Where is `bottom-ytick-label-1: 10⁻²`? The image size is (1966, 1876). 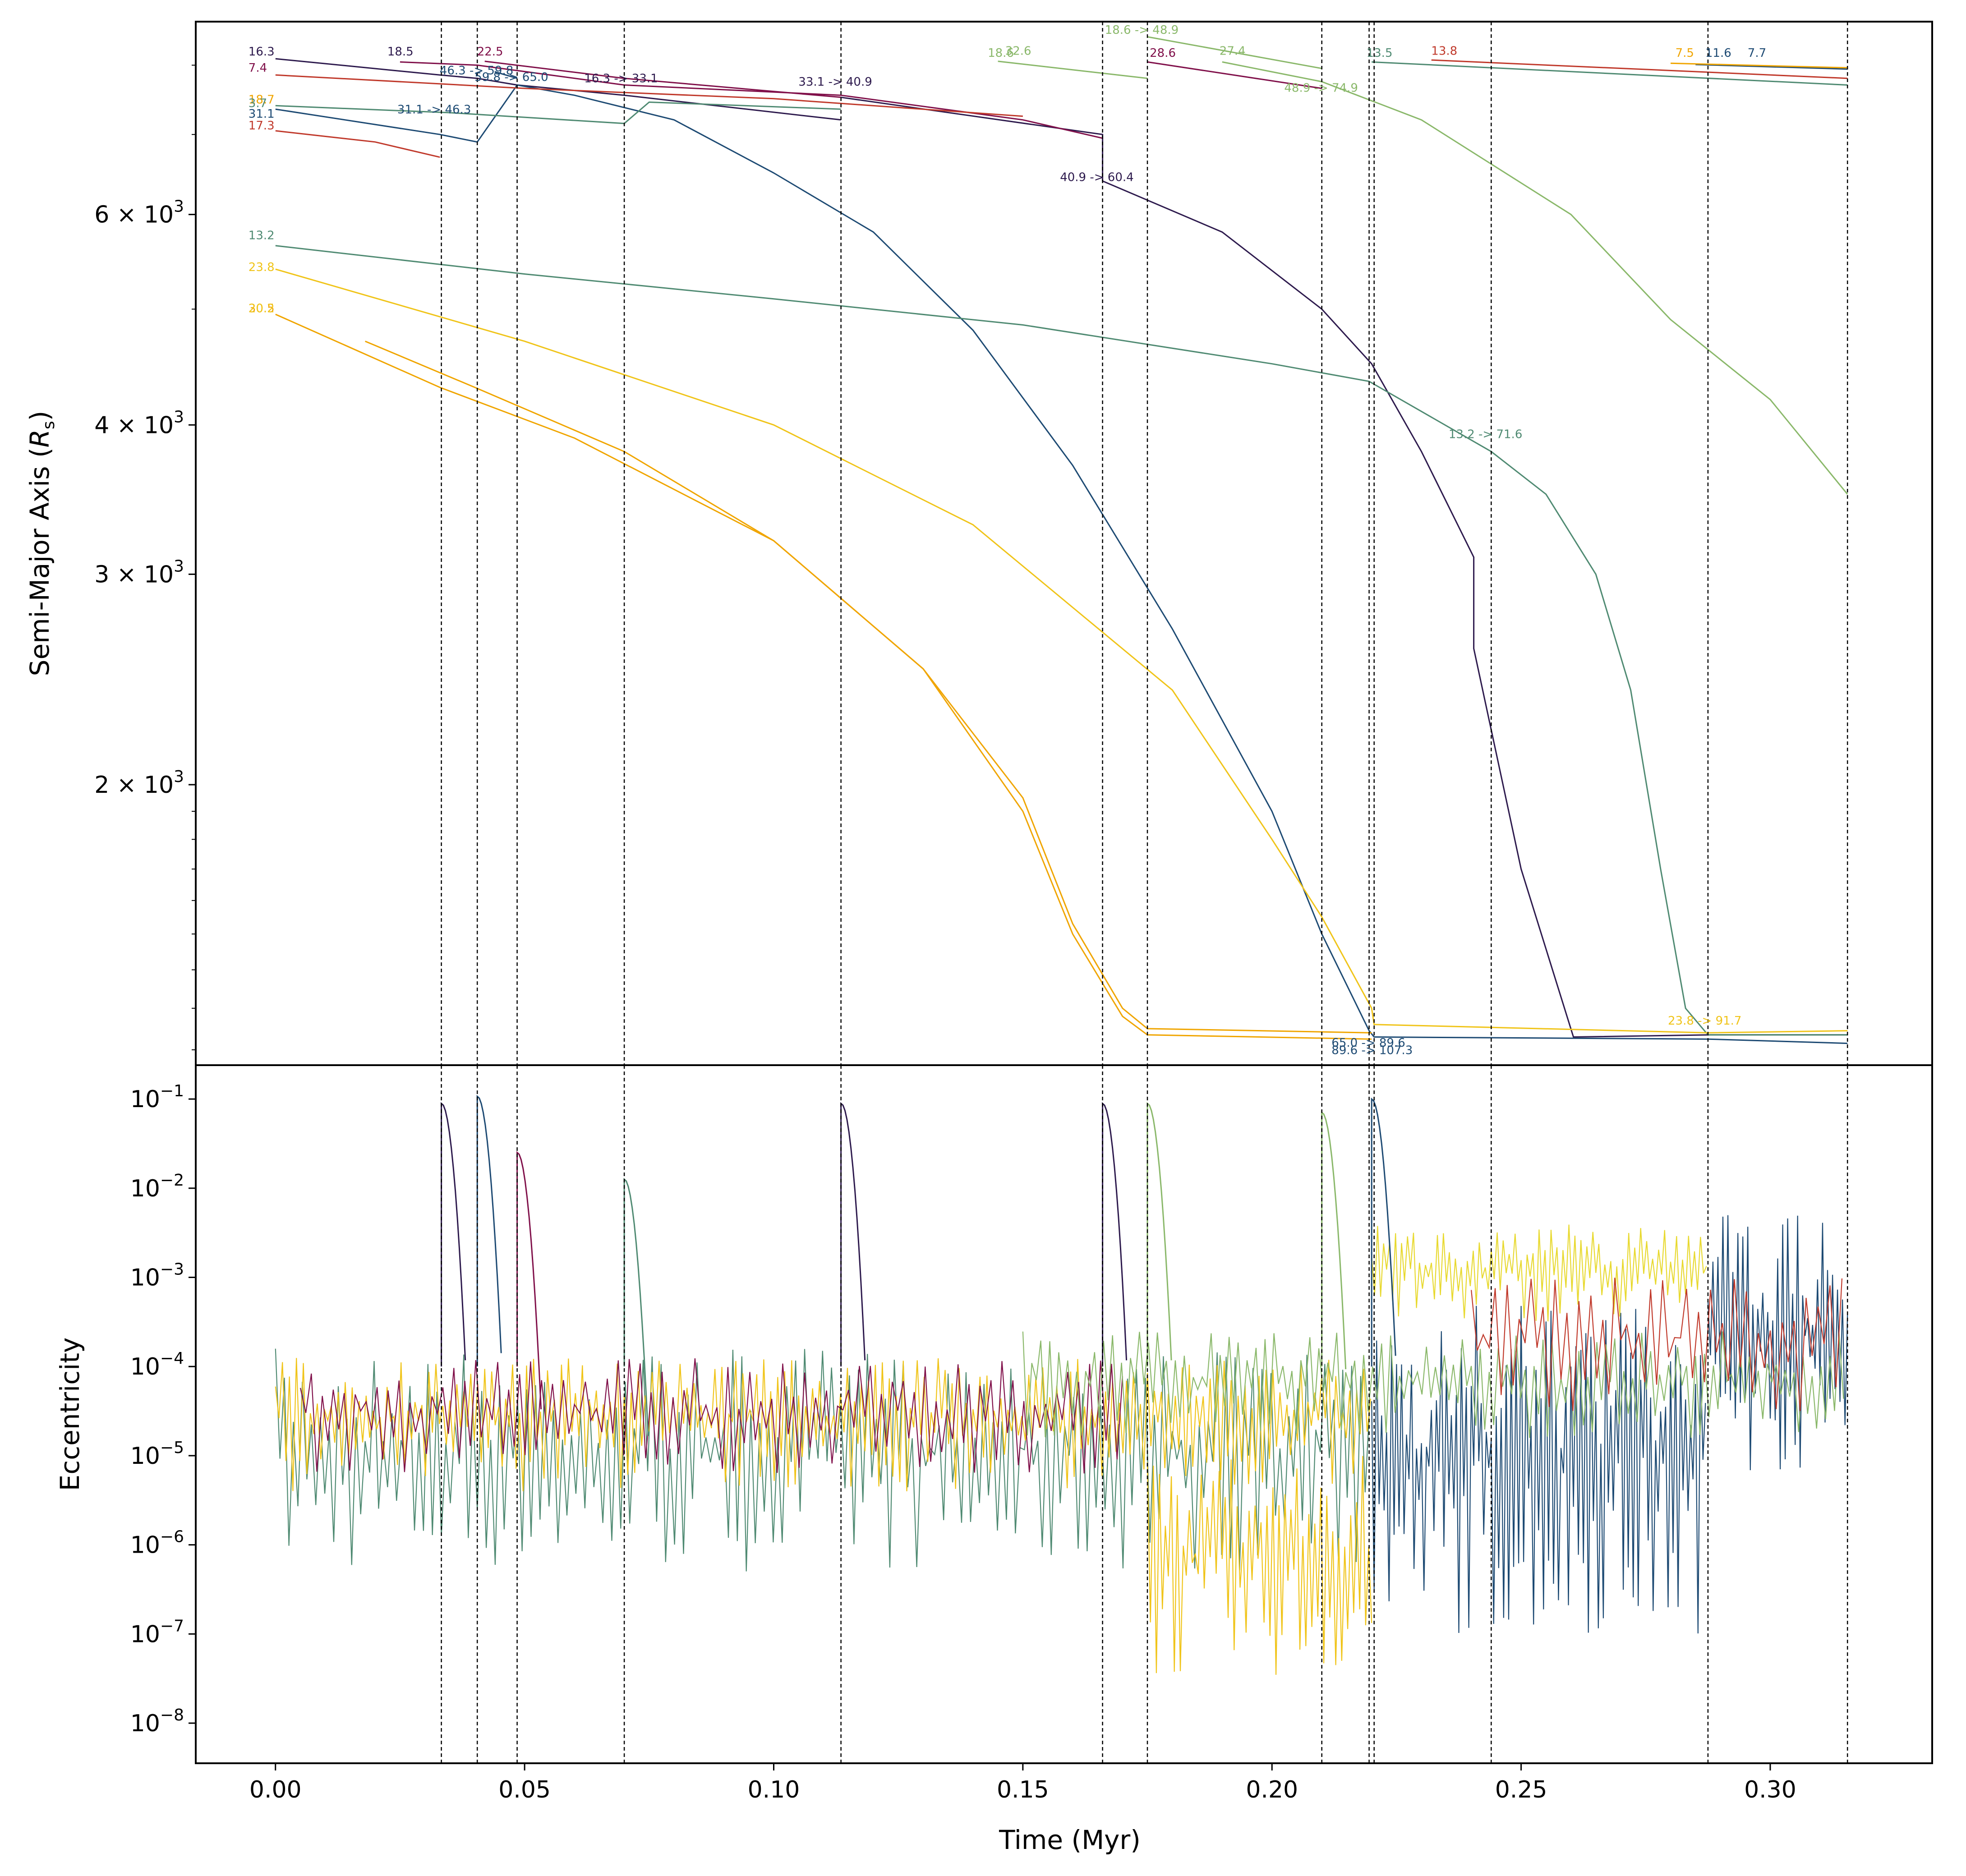
bottom-ytick-label-1: 10⁻² is located at coordinates (157, 1186).